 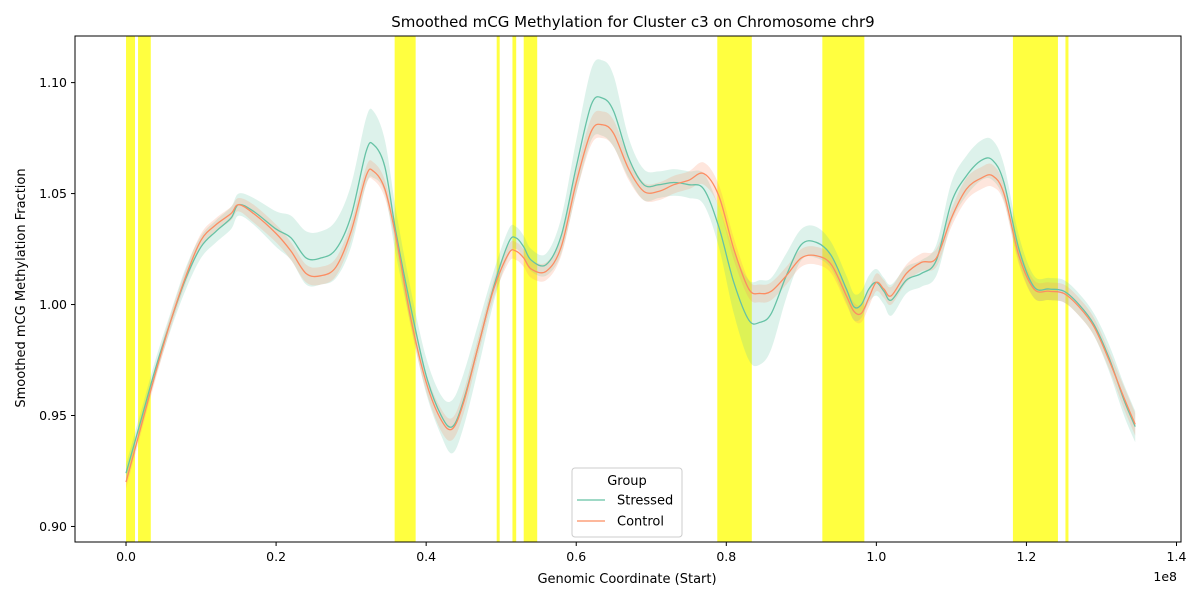 I want to click on legend: Group Stressed Control, so click(x=627, y=502).